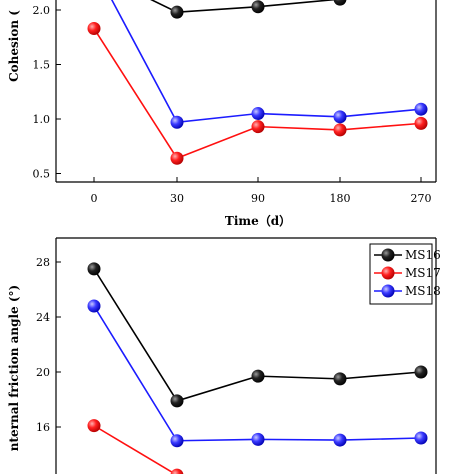 This screenshot has height=474, width=474. What do you see at coordinates (388, 273) in the screenshot?
I see `legend-marker-ms17` at bounding box center [388, 273].